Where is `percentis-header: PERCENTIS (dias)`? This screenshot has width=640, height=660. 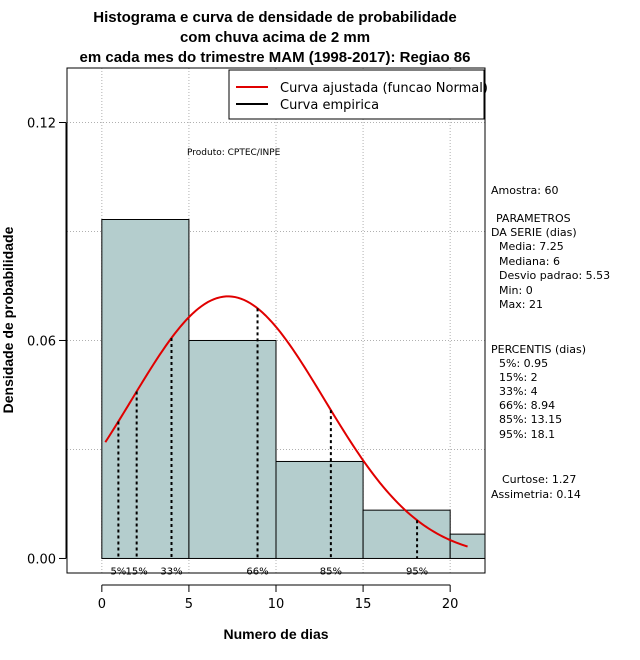 percentis-header: PERCENTIS (dias) is located at coordinates (538, 349).